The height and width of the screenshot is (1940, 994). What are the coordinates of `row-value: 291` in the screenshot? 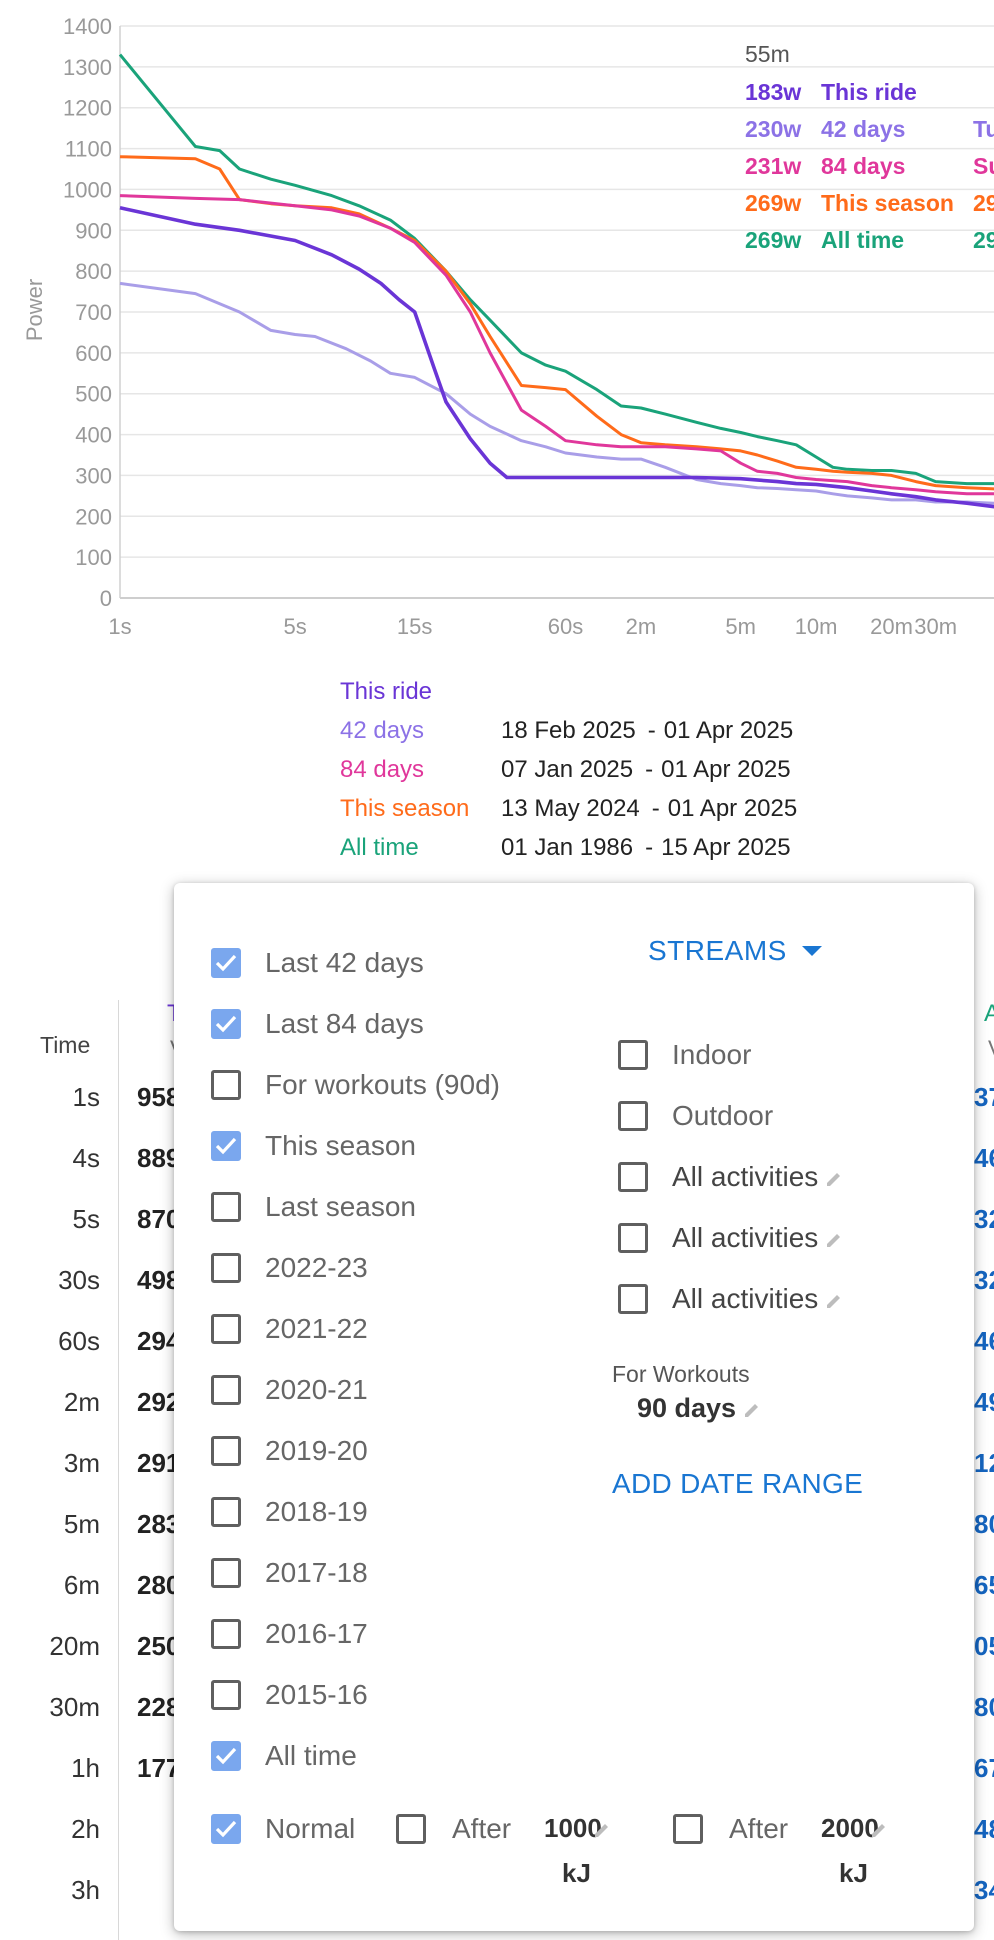 It's located at (159, 1463).